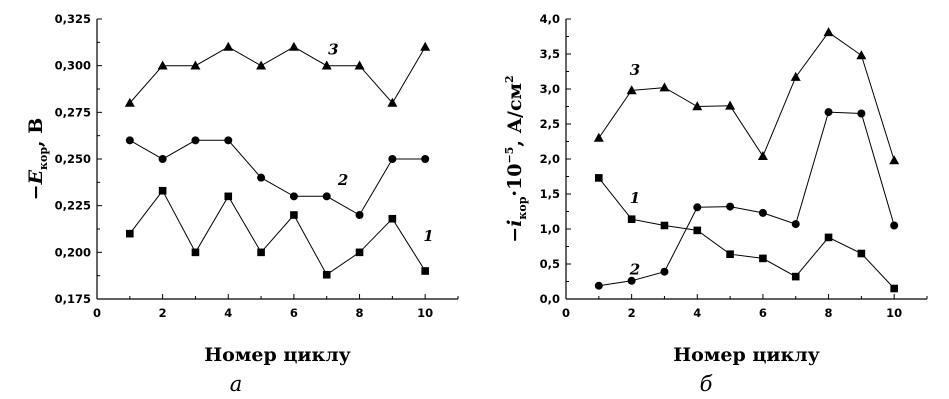  What do you see at coordinates (550, 264) in the screenshot?
I see `y-tick-label: 0,5` at bounding box center [550, 264].